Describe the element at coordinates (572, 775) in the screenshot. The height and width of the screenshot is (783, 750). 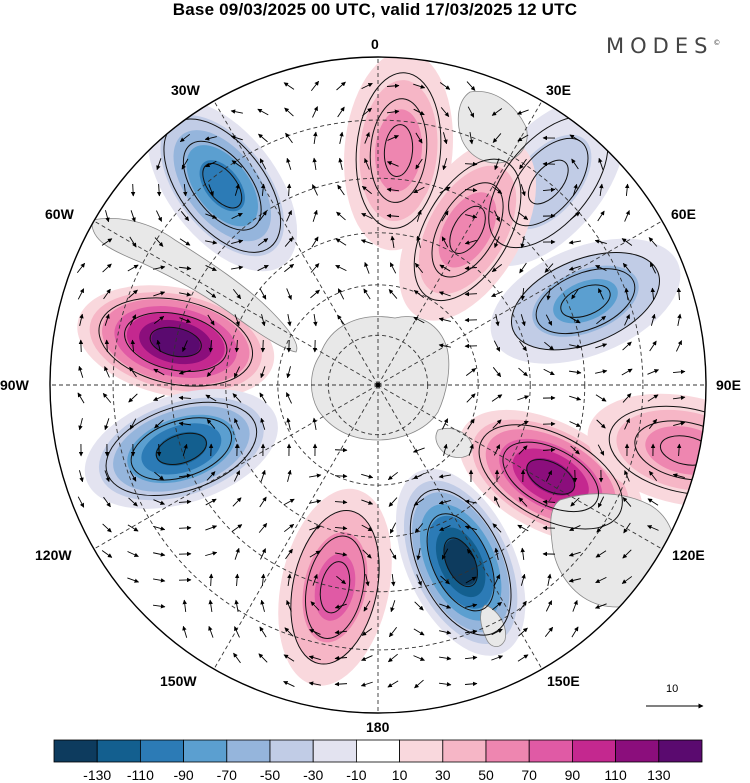
I see `colorbar-tick-label: 90` at that location.